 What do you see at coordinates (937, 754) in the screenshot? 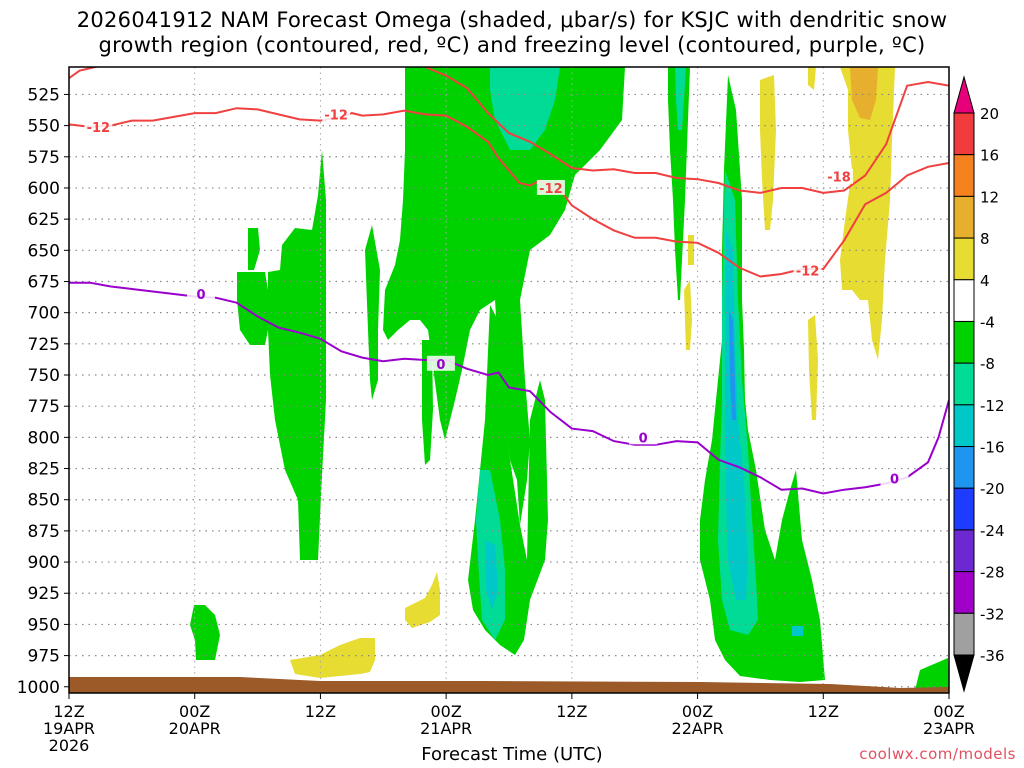
I see `credit-text: coolwx.com/models` at bounding box center [937, 754].